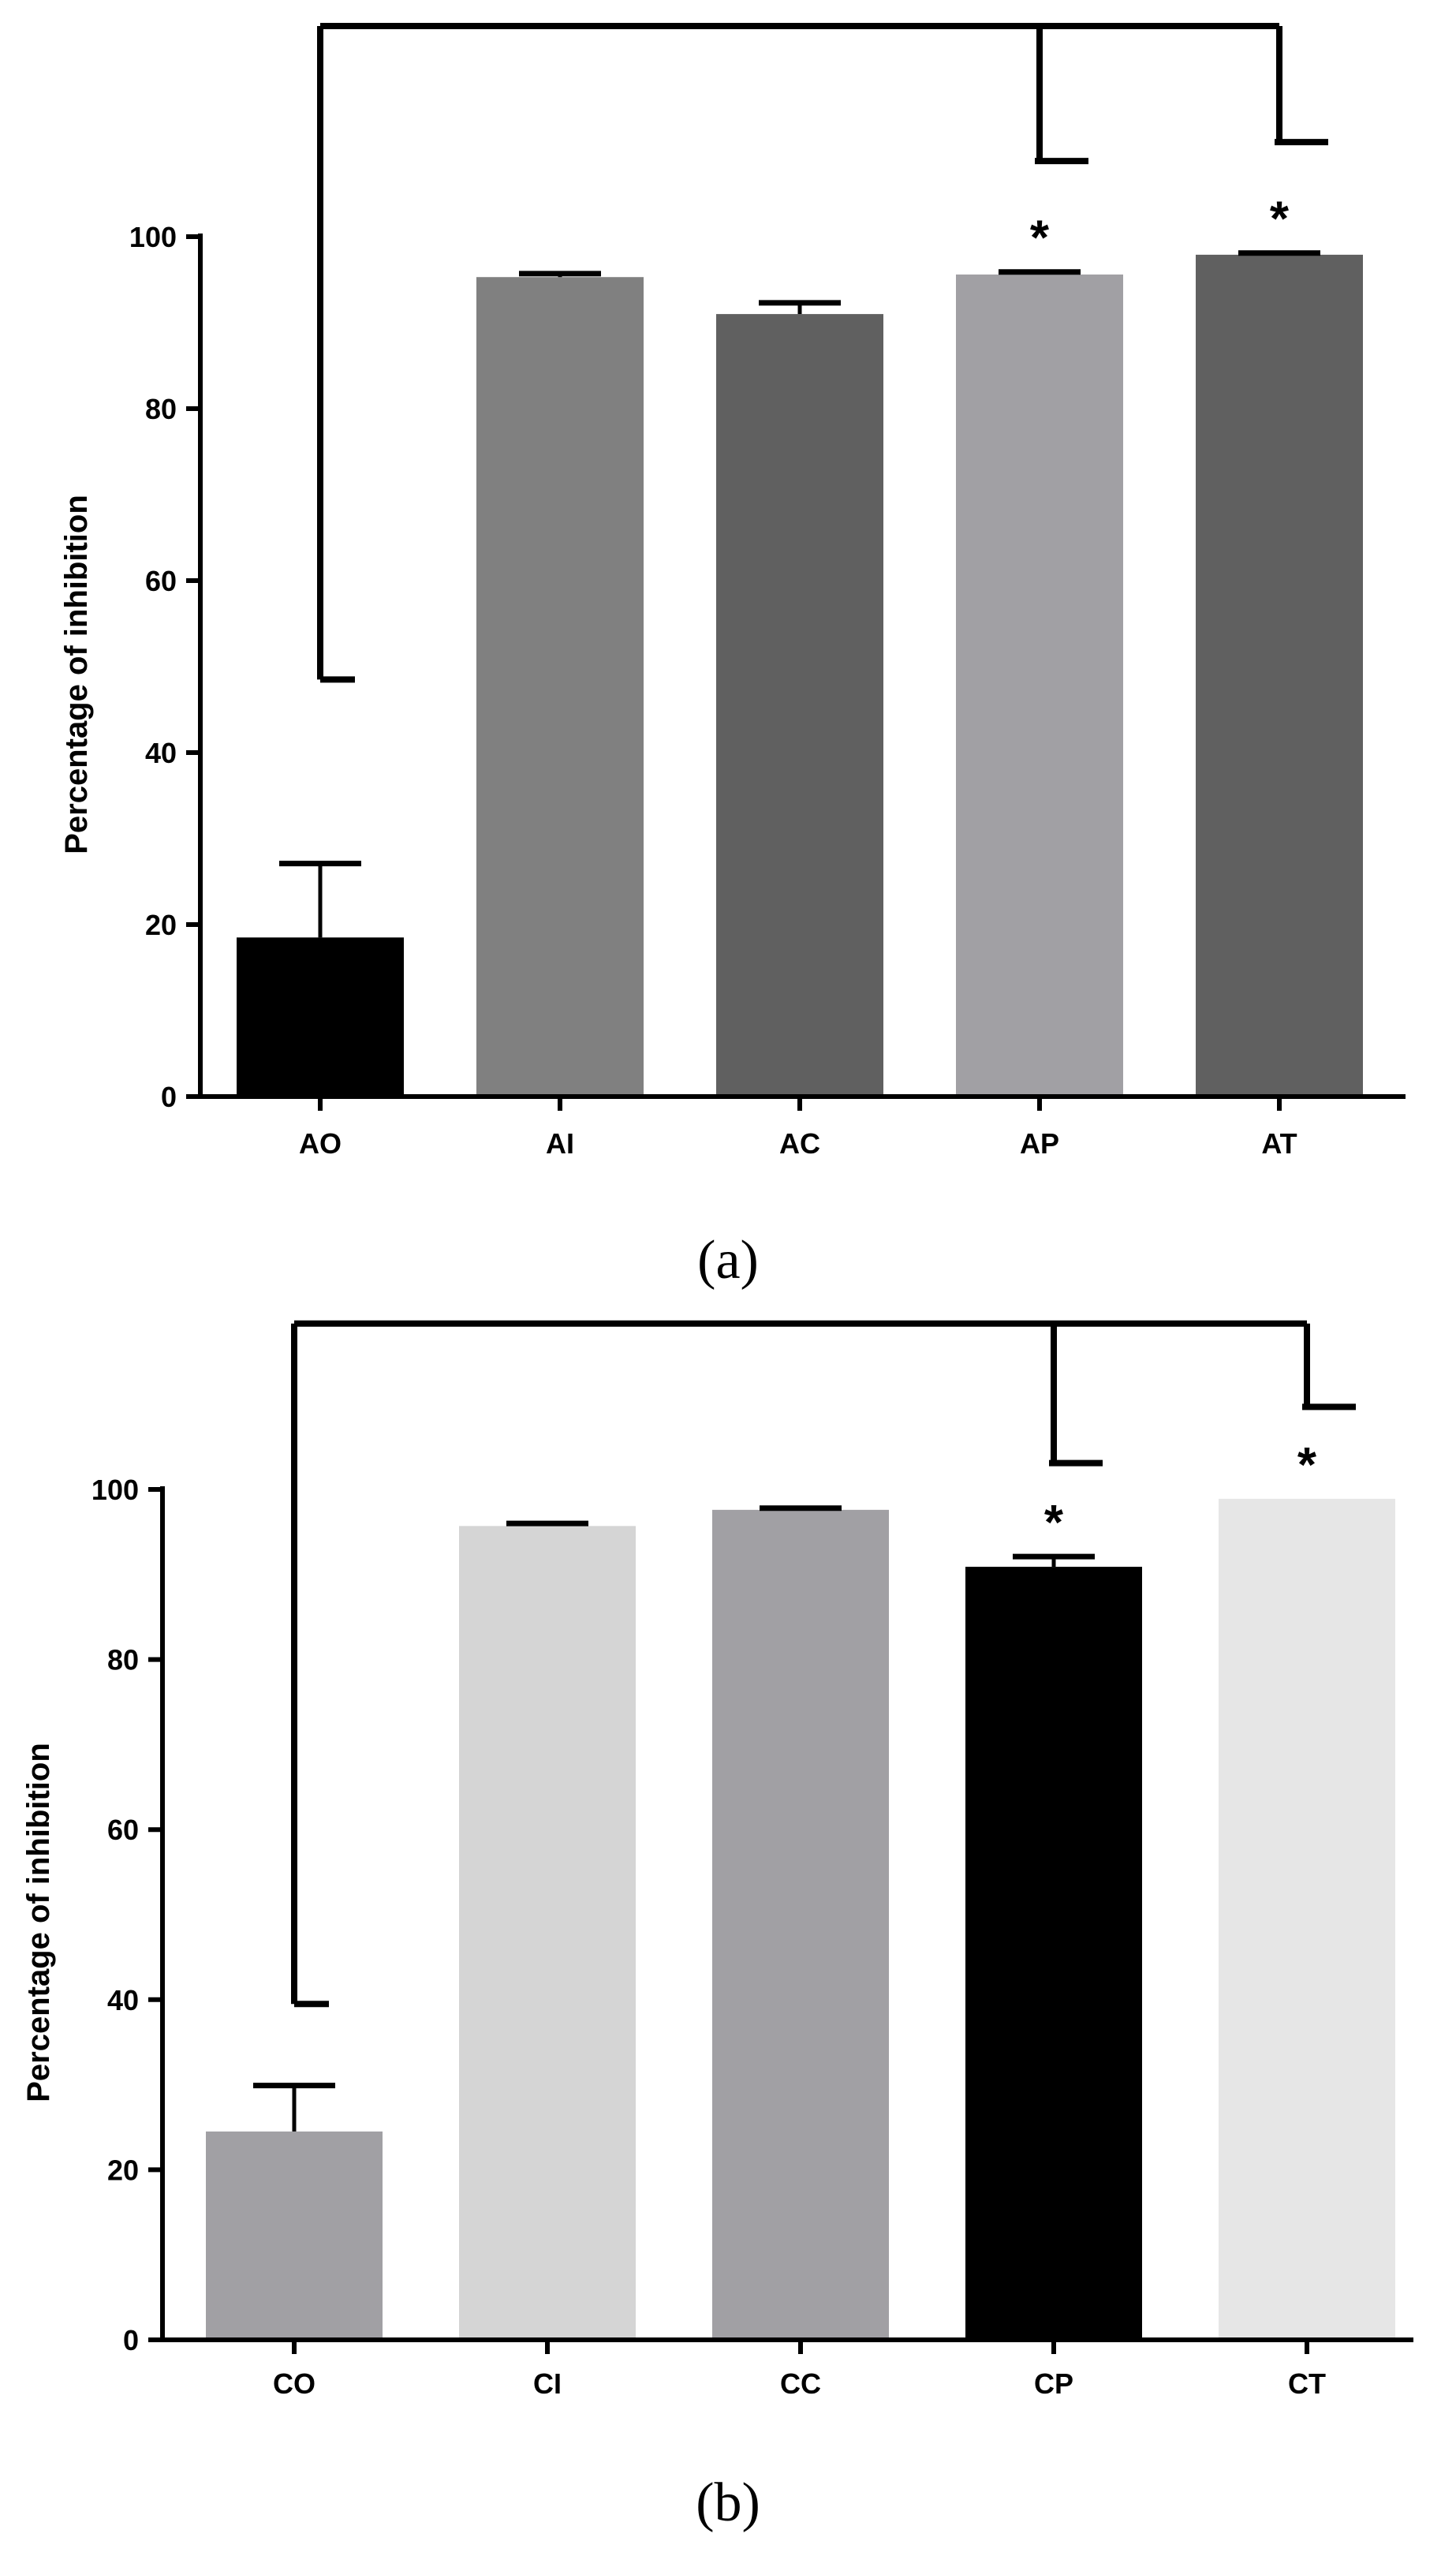 The width and height of the screenshot is (1456, 2556). Describe the element at coordinates (560, 1143) in the screenshot. I see `x-tick-label-ai: AI` at that location.